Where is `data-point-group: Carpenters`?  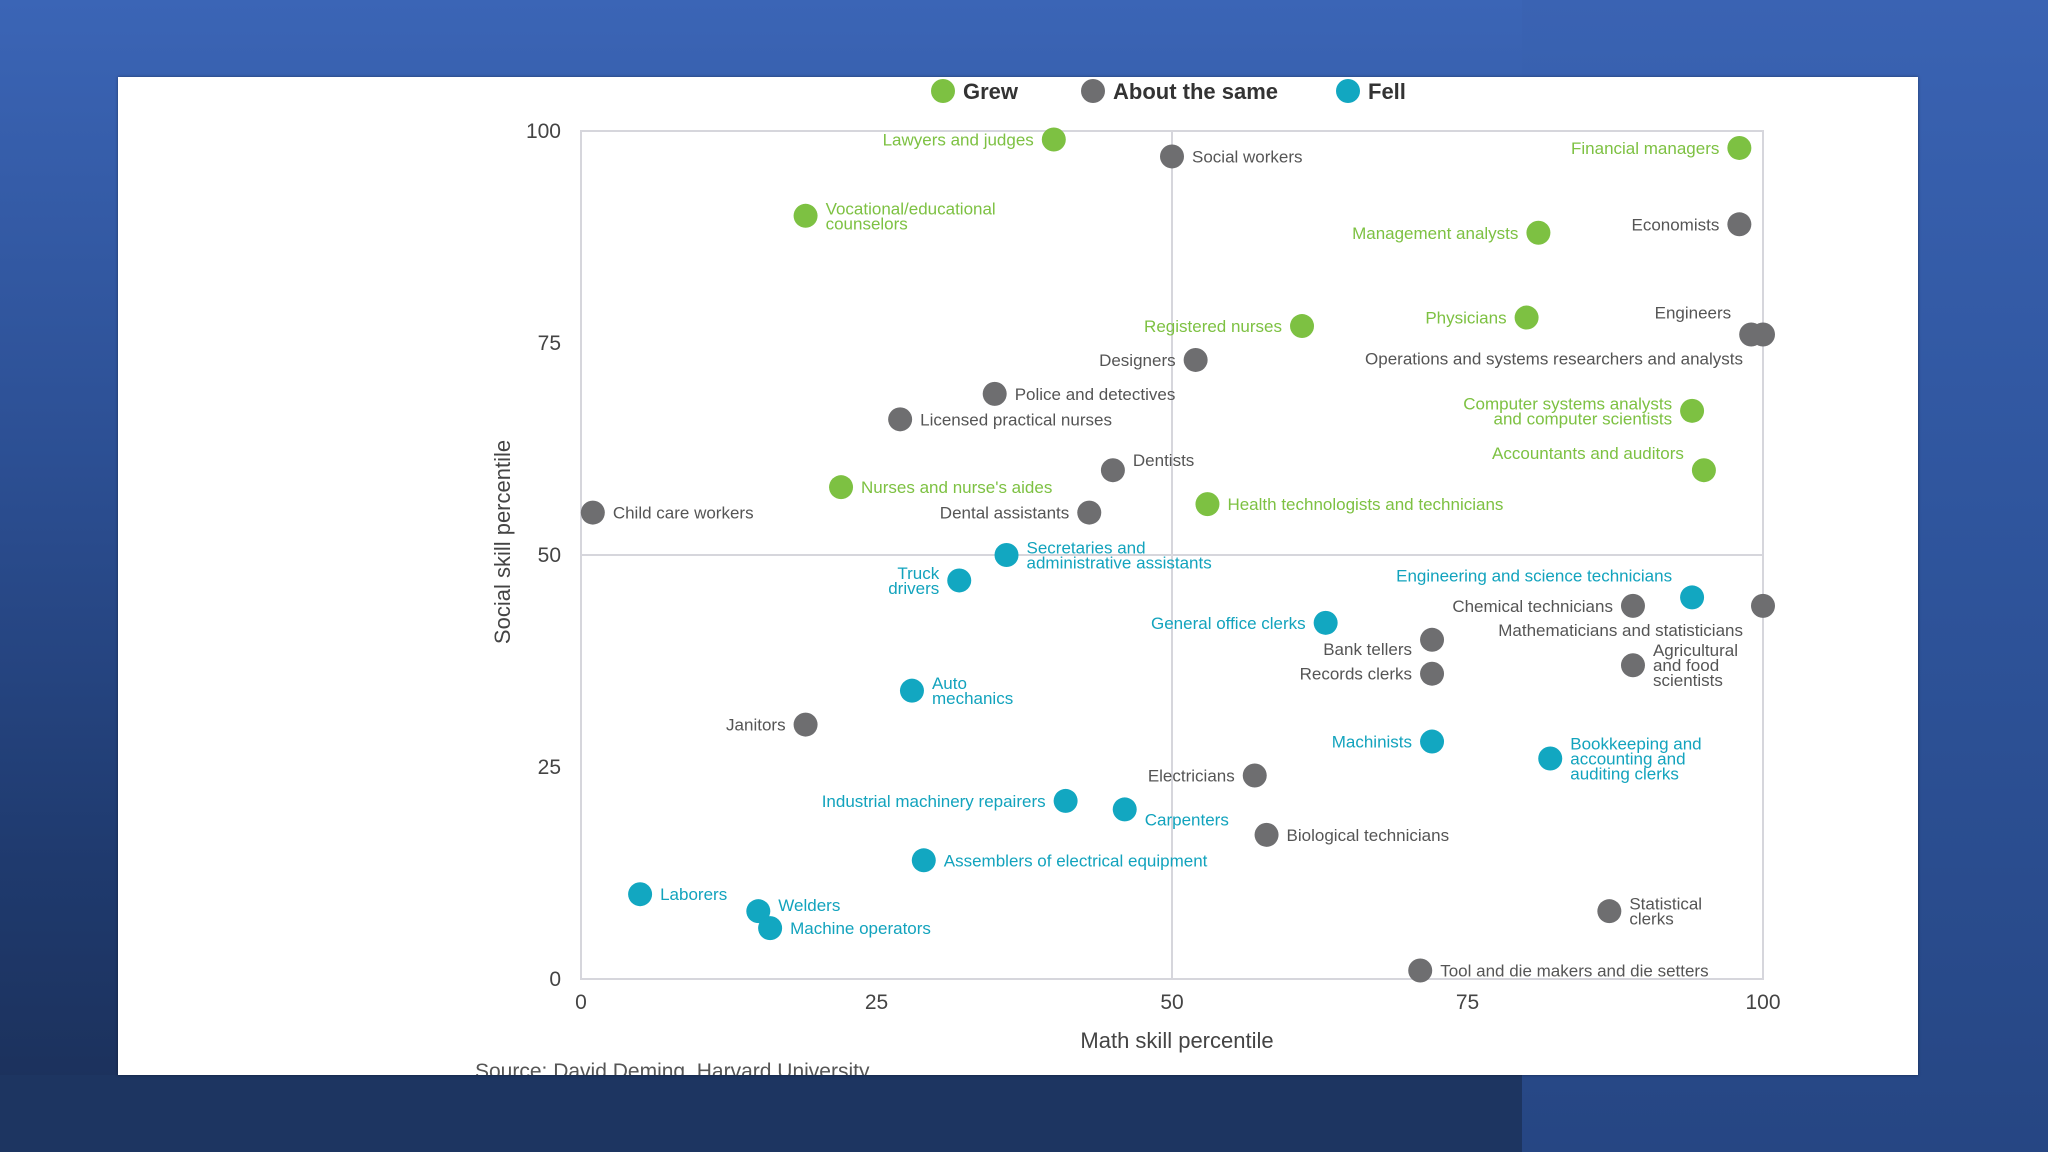 data-point-group: Carpenters is located at coordinates (1170, 813).